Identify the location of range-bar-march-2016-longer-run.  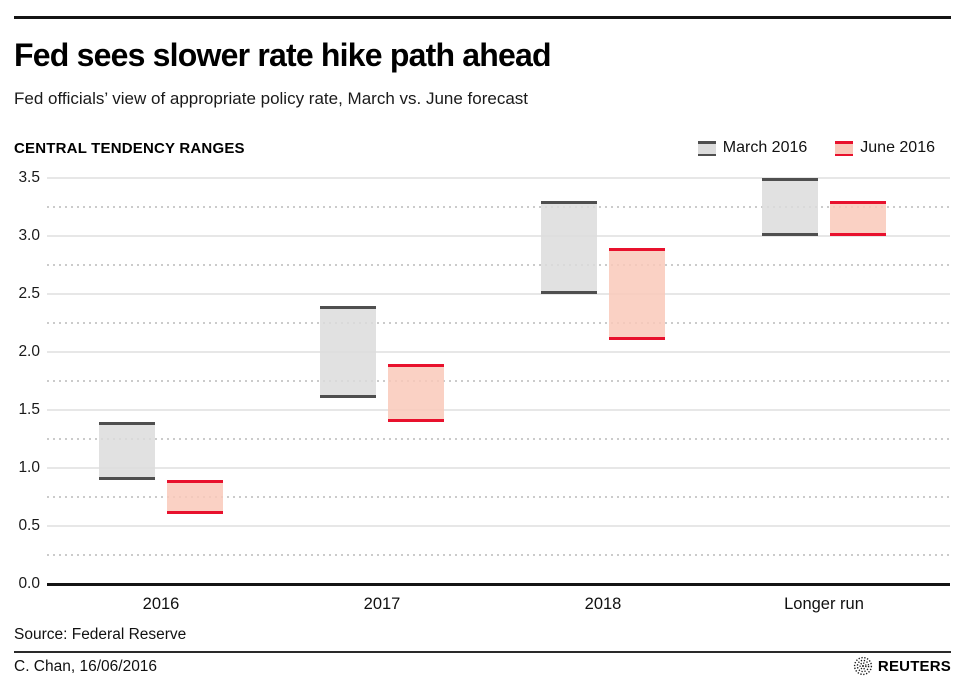
(790, 207).